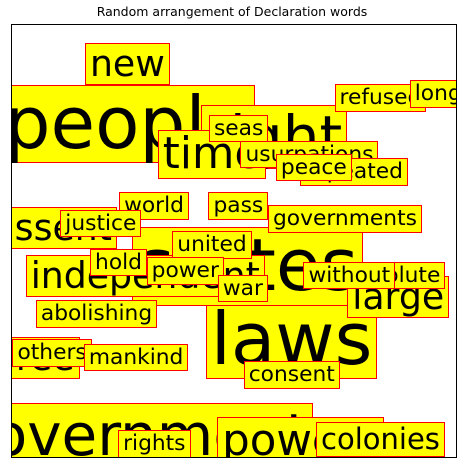 Image resolution: width=464 pixels, height=470 pixels. What do you see at coordinates (118, 262) in the screenshot?
I see `word-label: hold` at bounding box center [118, 262].